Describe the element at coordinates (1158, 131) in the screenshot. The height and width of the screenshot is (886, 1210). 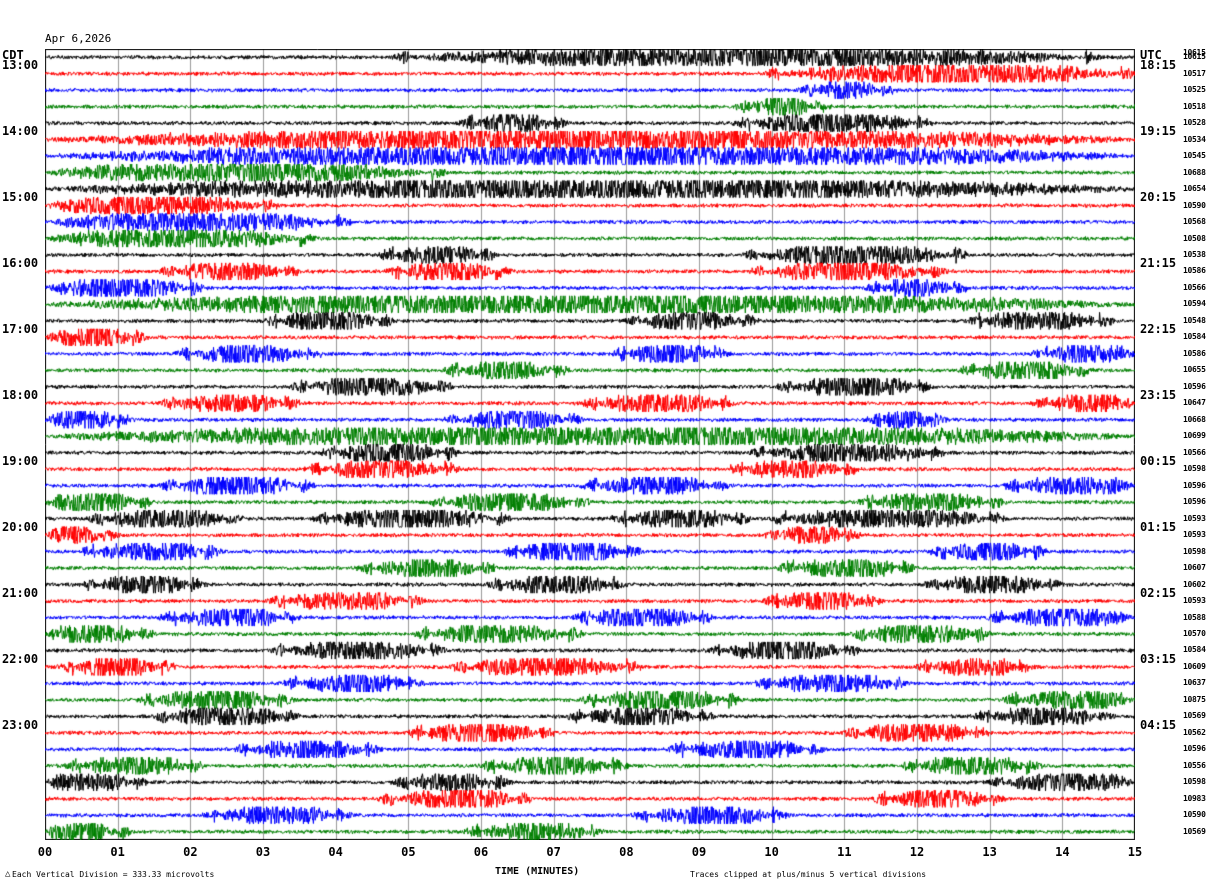
I see `right-time-label: 19:15` at that location.